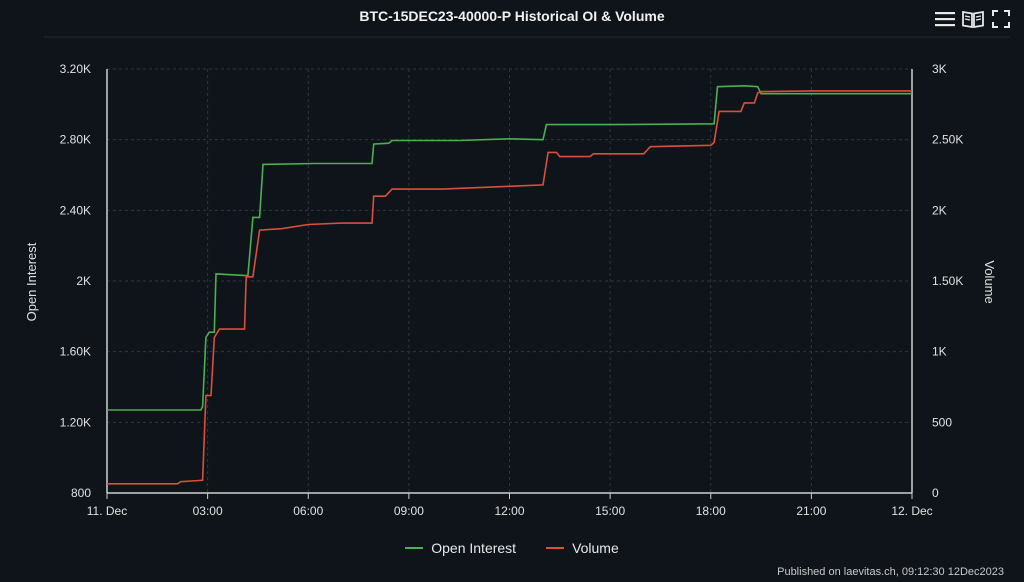 Image resolution: width=1024 pixels, height=582 pixels. I want to click on y-right-tick-label: 1K, so click(939, 352).